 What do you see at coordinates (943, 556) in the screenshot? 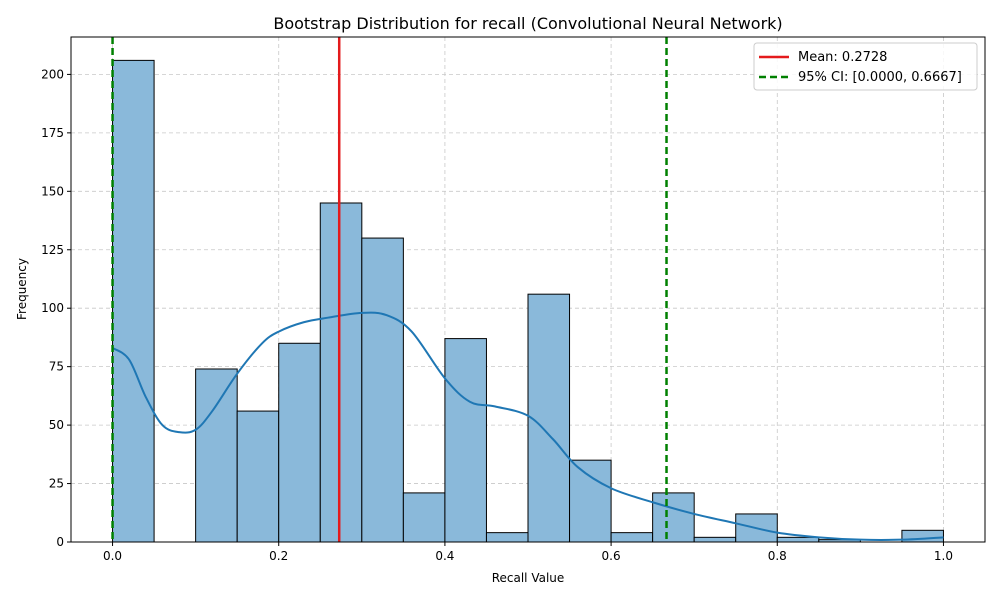
I see `x-tick-label: 1.0` at bounding box center [943, 556].